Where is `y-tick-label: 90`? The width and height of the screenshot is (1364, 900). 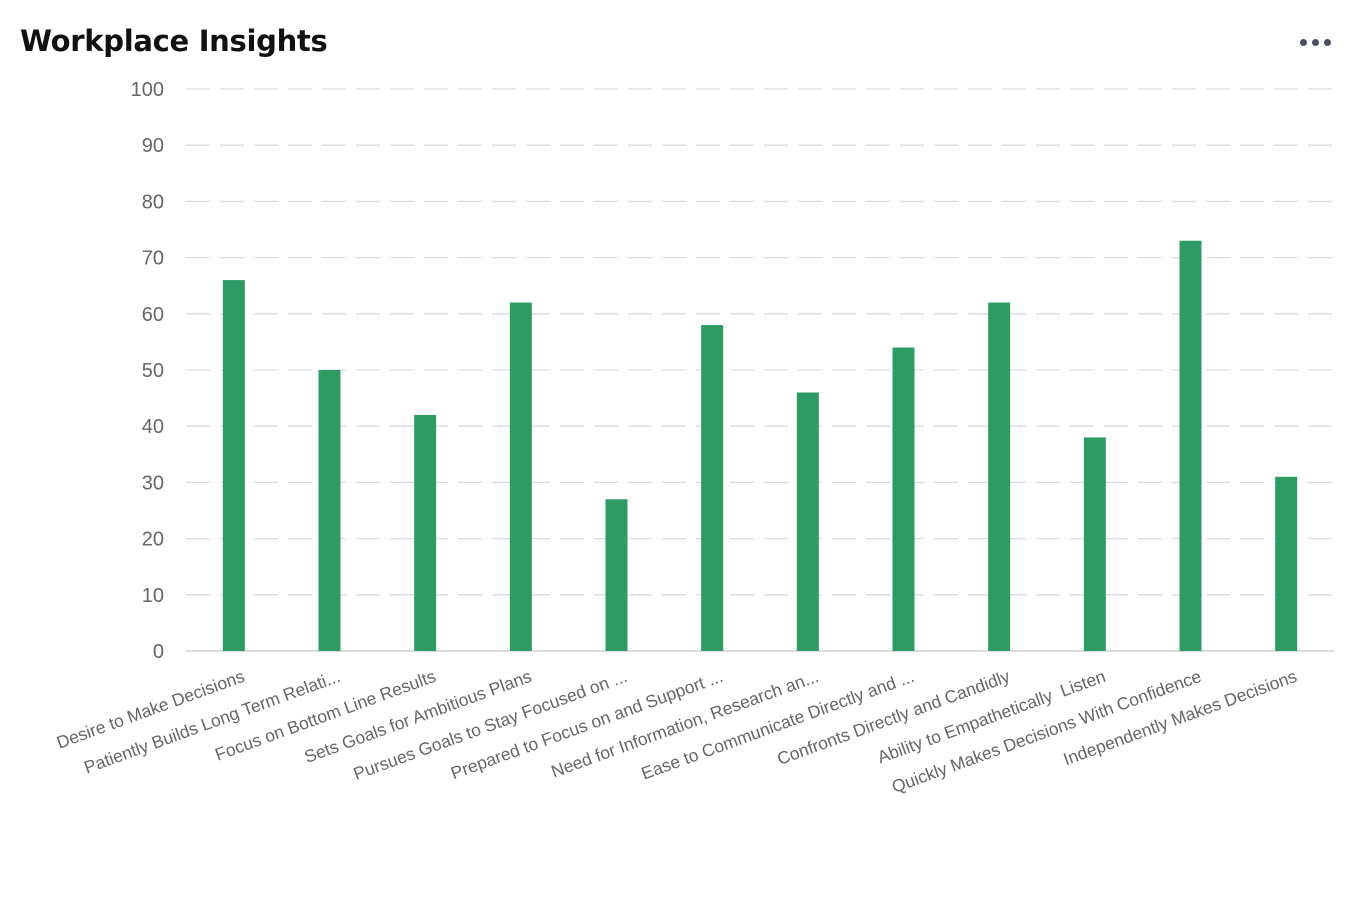 y-tick-label: 90 is located at coordinates (153, 146).